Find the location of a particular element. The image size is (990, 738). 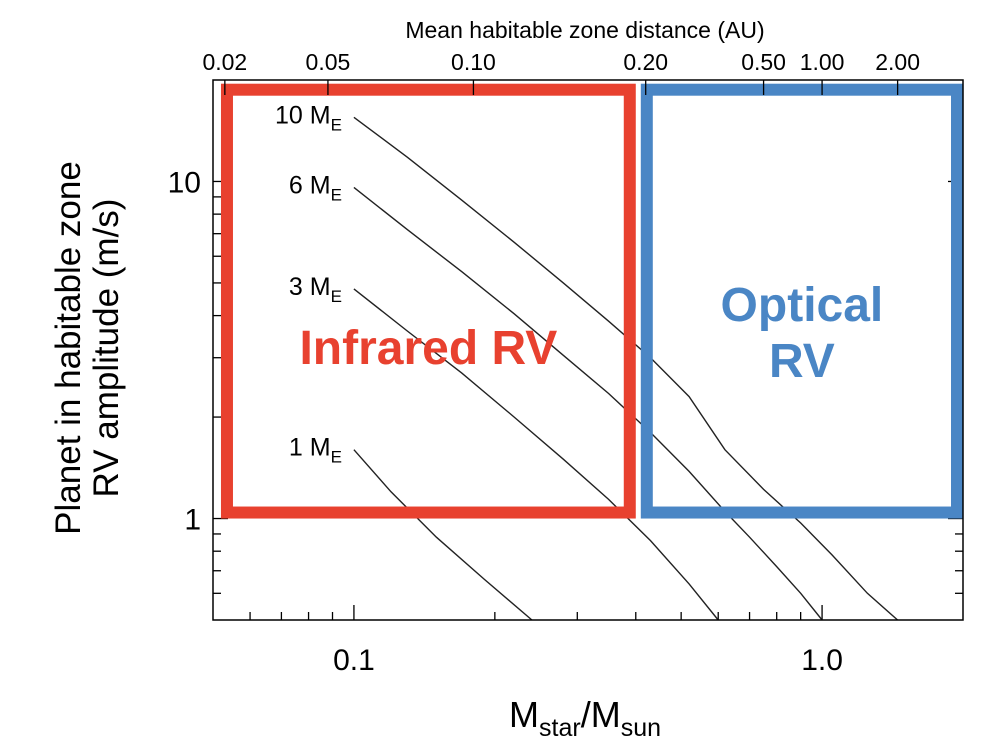

region-label: Optical is located at coordinates (802, 305).